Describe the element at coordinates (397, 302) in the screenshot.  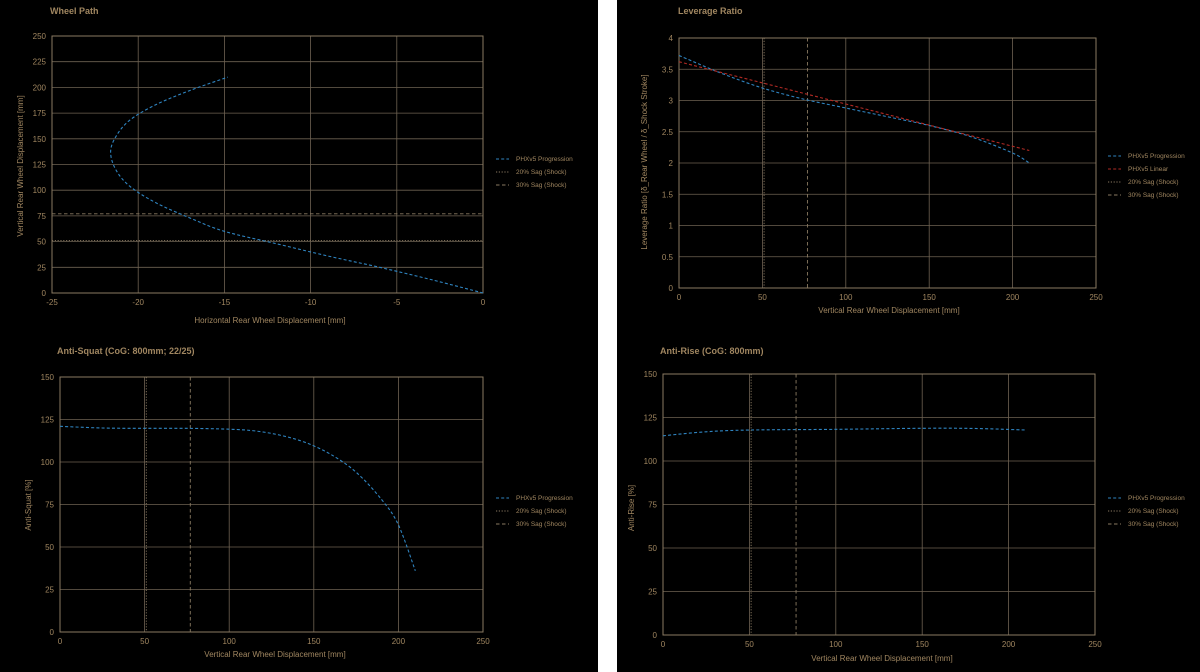
I see `x-tick-label: -5` at that location.